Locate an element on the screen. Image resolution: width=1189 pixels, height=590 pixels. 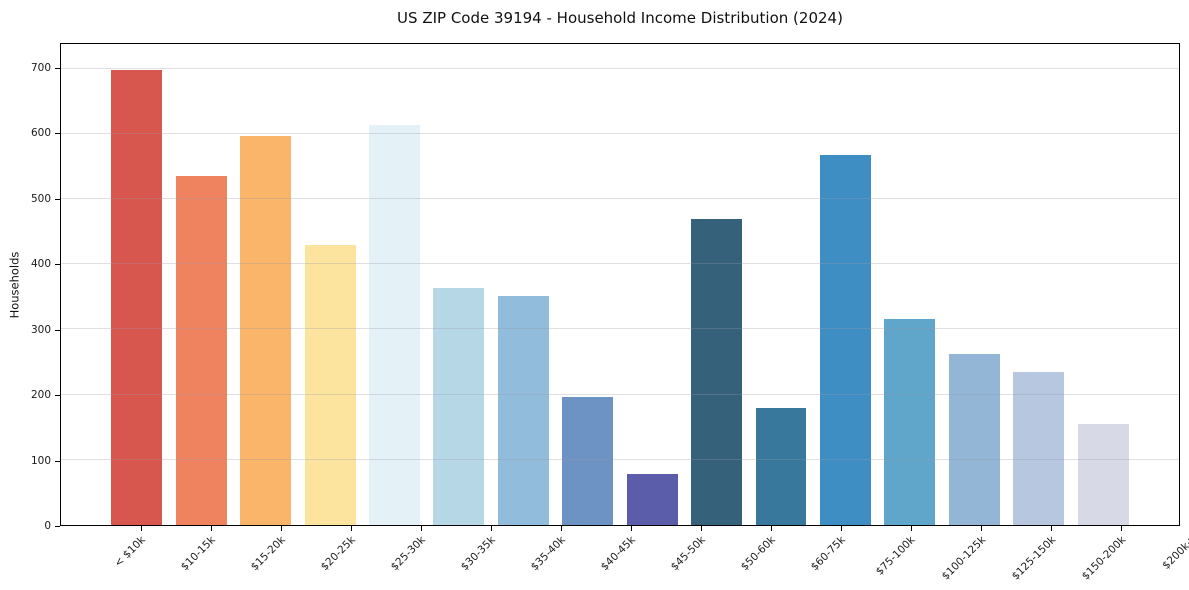
x-tick-label: $150-200k is located at coordinates (1103, 558).